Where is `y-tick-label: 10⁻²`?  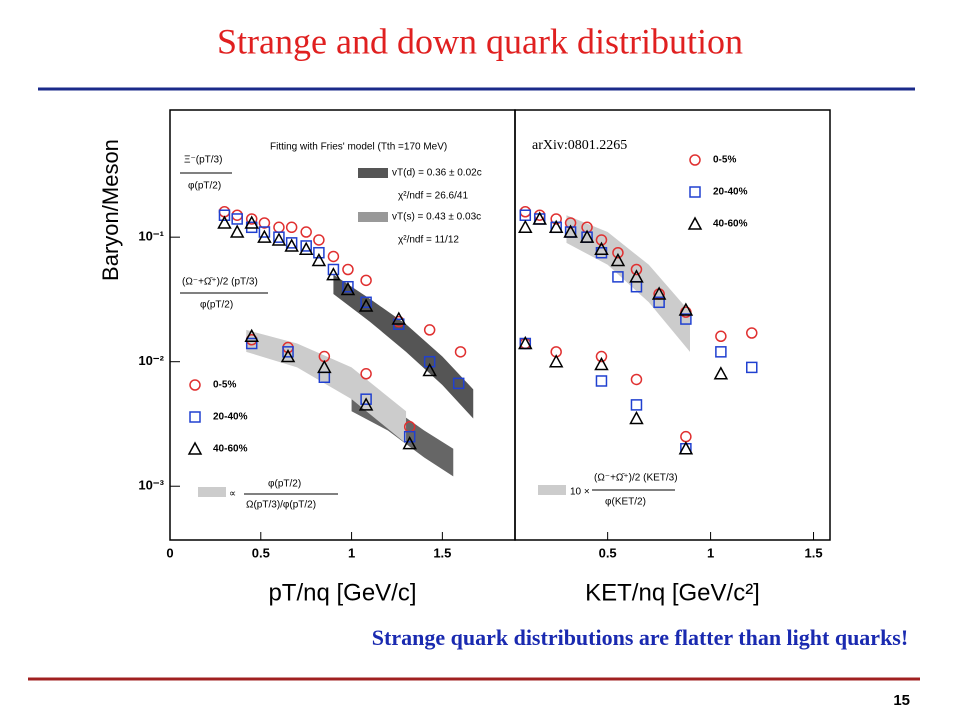 y-tick-label: 10⁻² is located at coordinates (151, 360).